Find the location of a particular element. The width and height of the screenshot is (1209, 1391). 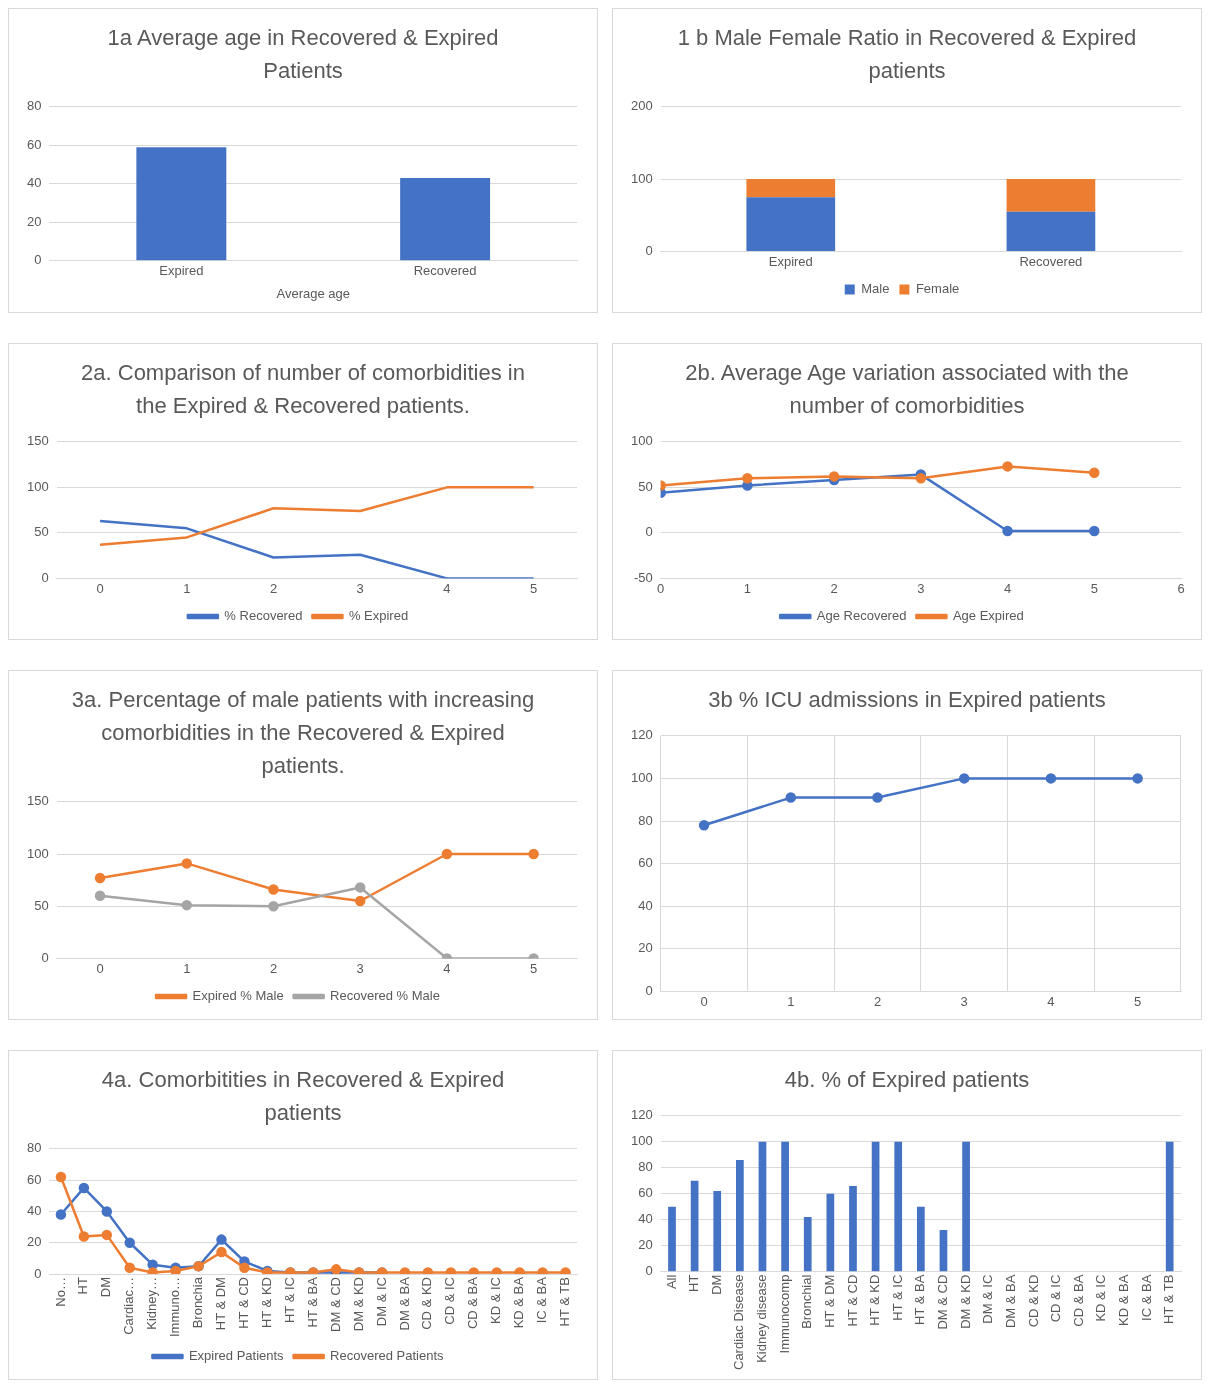

y-tick-label: 120 is located at coordinates (641, 1115).